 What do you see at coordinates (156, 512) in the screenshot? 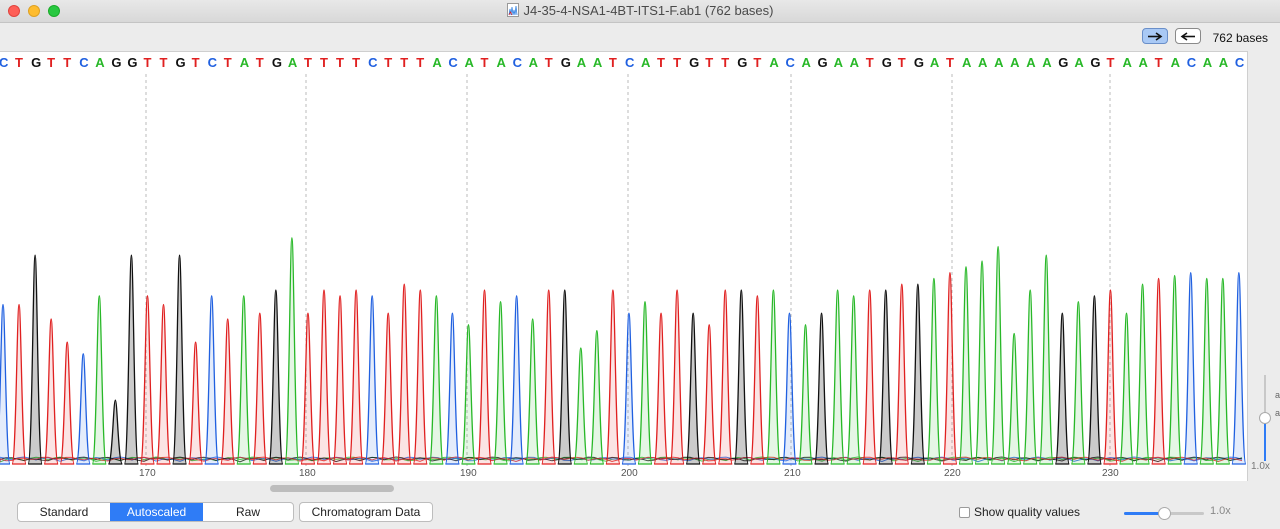
I see `mode-autoscaled-button: Autoscaled` at bounding box center [156, 512].